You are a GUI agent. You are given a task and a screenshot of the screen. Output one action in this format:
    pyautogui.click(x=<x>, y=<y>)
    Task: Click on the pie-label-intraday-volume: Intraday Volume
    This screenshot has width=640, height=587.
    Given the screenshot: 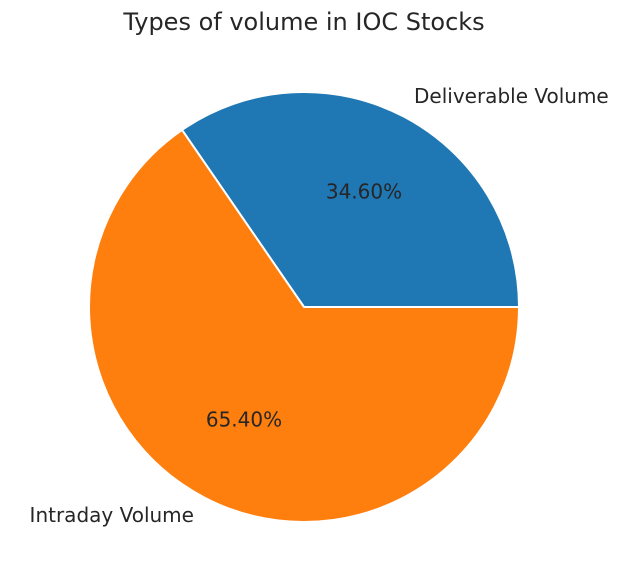 What is the action you would take?
    pyautogui.click(x=112, y=515)
    